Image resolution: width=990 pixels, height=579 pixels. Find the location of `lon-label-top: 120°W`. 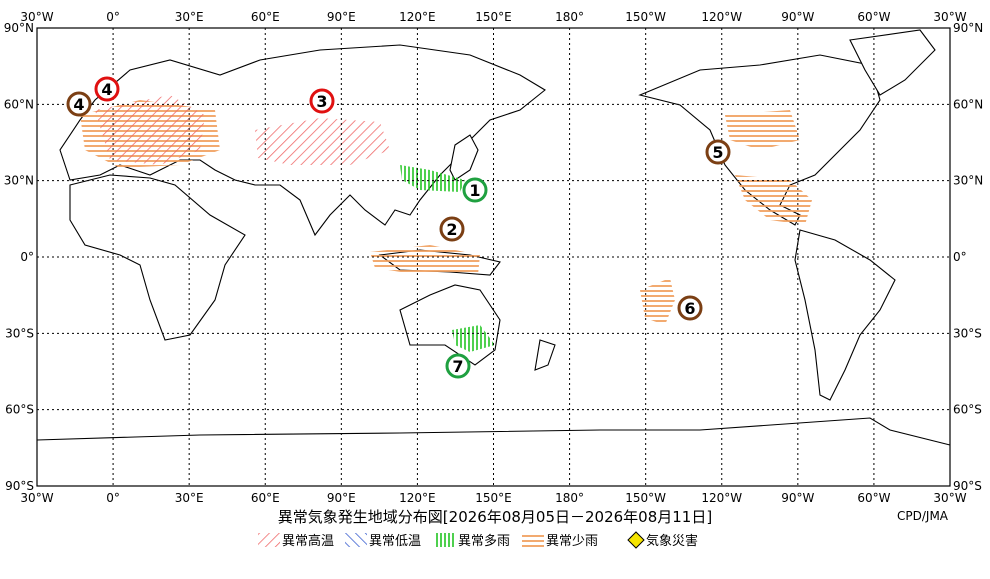

lon-label-top: 120°W is located at coordinates (721, 17).